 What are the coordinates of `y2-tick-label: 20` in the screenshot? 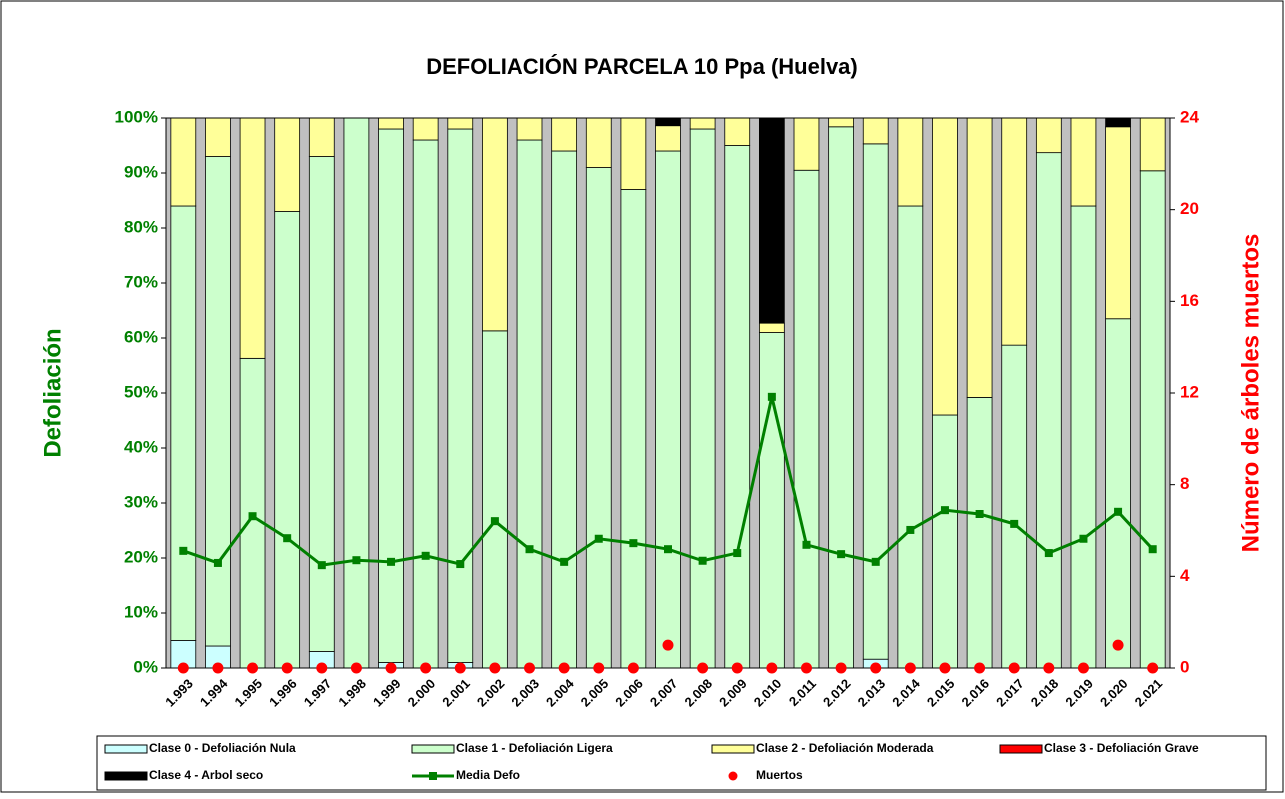 It's located at (1189, 208).